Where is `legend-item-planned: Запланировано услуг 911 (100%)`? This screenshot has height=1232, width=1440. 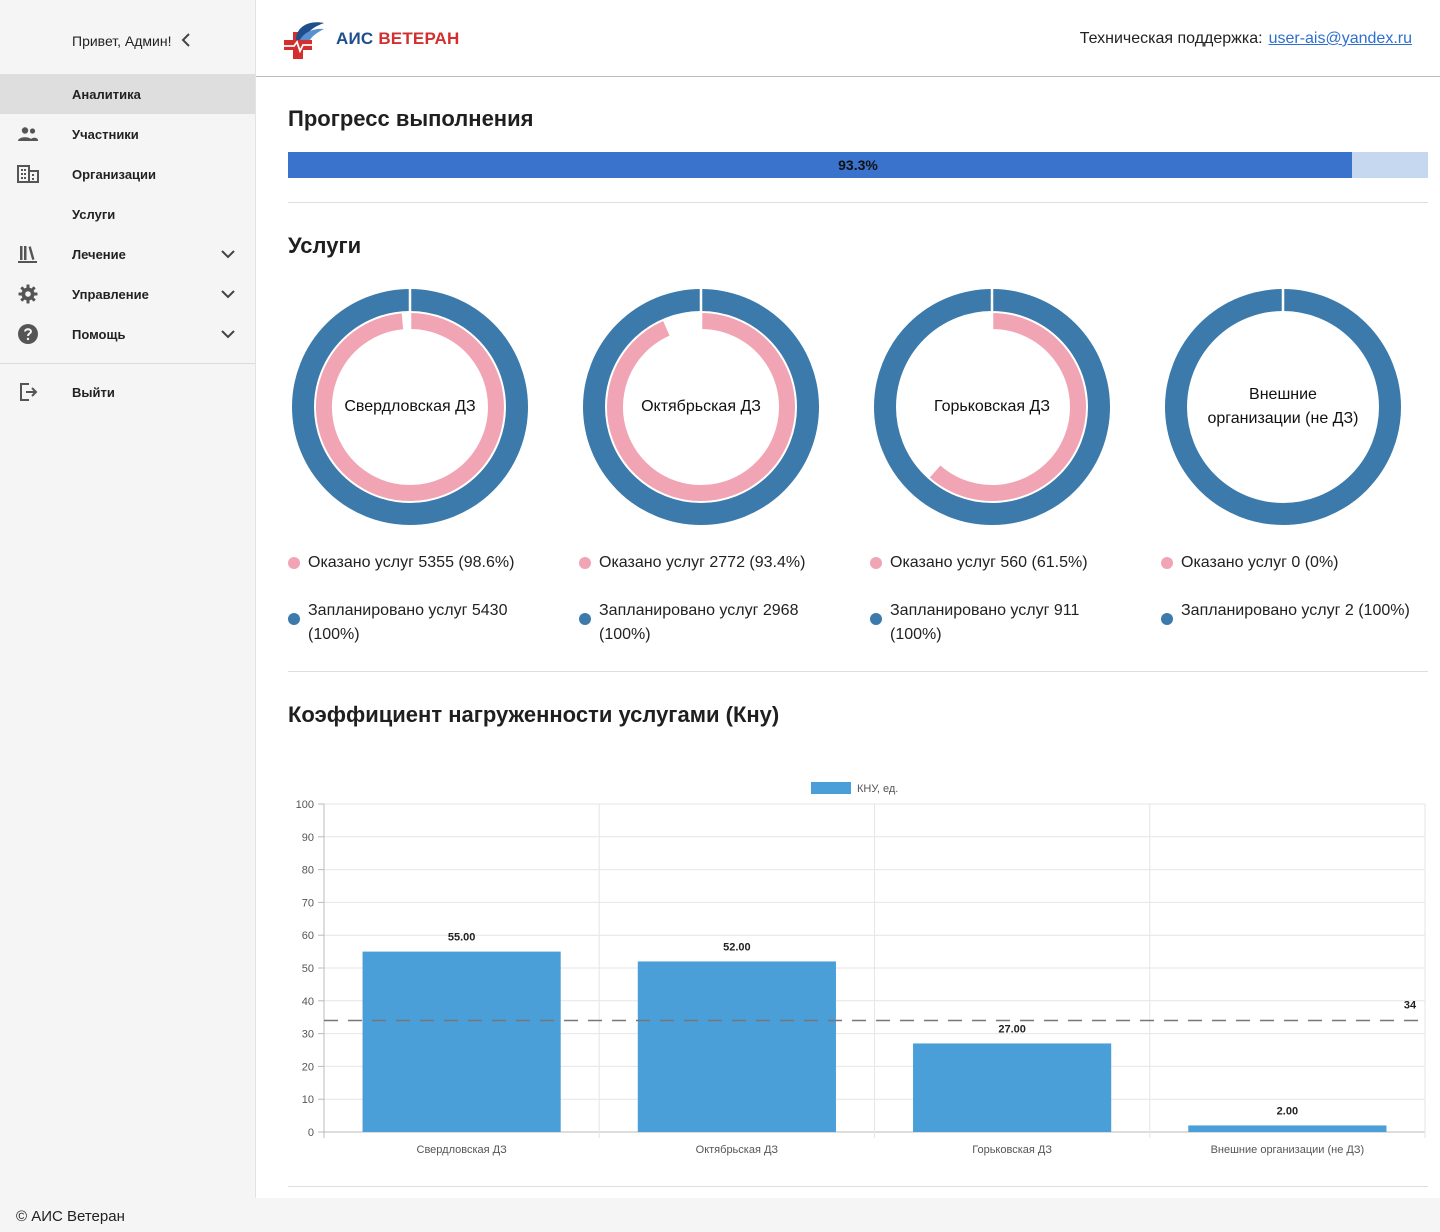
legend-item-planned: Запланировано услуг 911 (100%) is located at coordinates (1000, 623).